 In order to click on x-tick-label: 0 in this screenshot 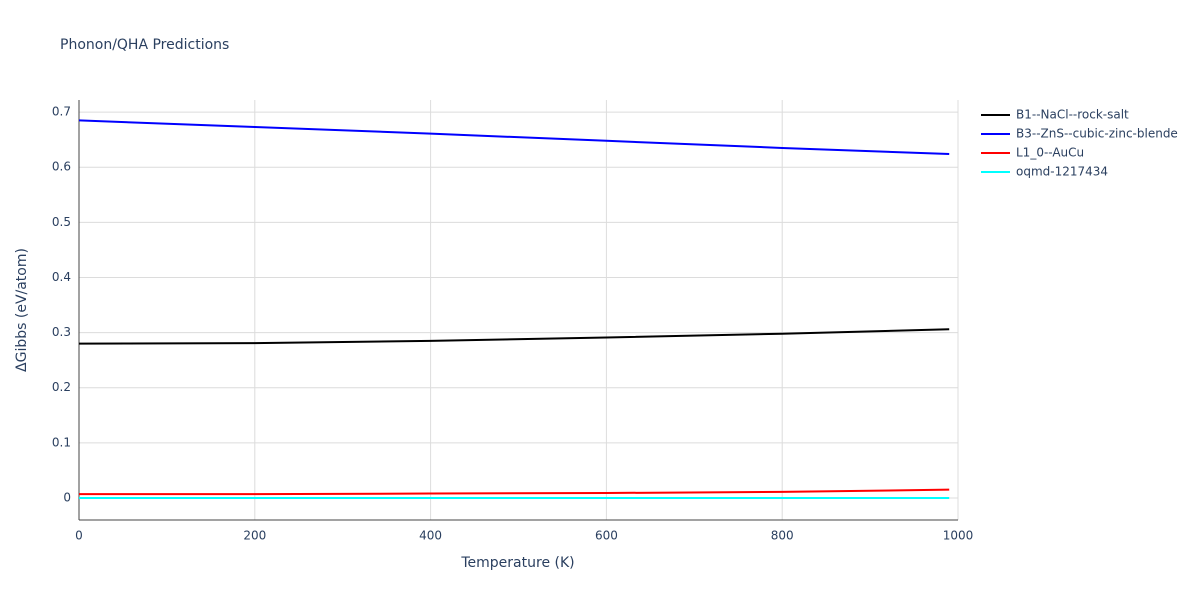, I will do `click(79, 536)`.